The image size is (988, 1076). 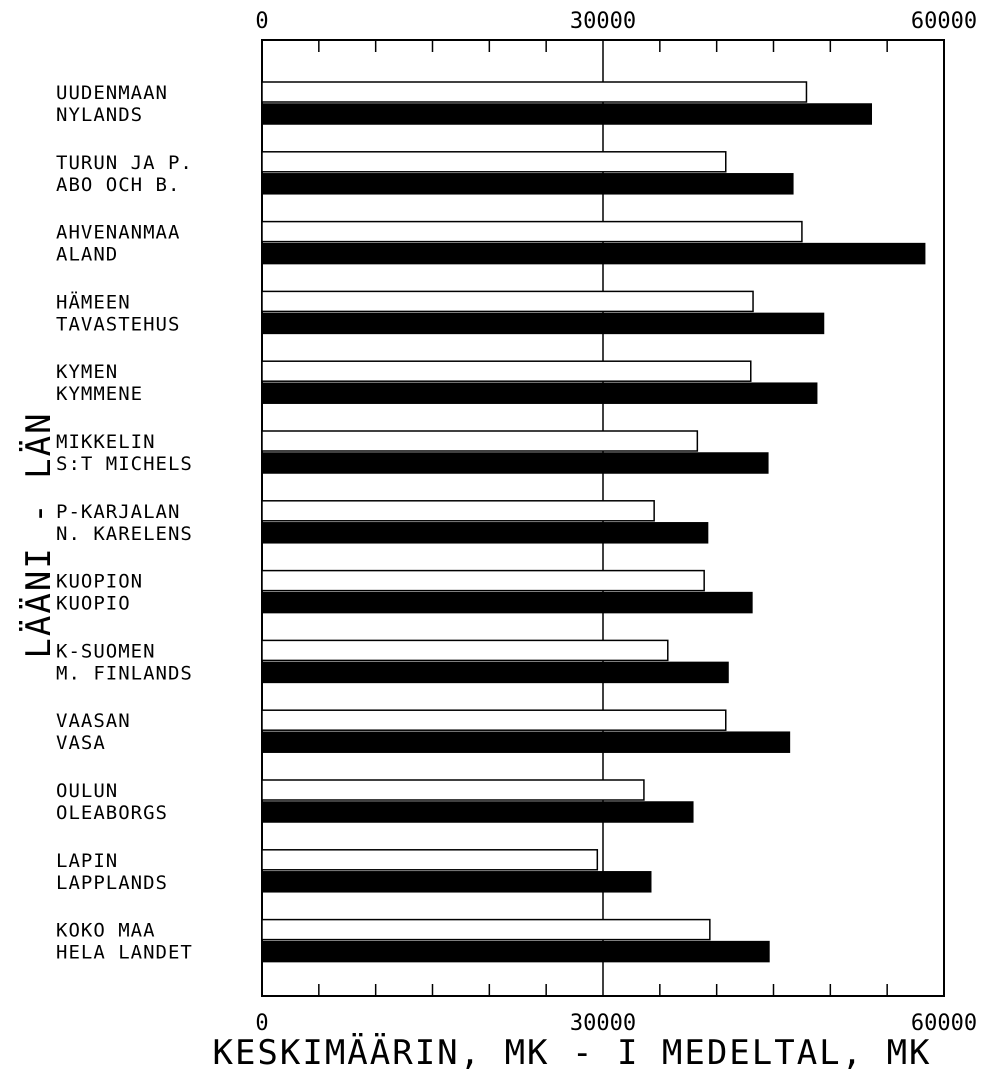 I want to click on category-label: VAASAN, so click(x=93, y=721).